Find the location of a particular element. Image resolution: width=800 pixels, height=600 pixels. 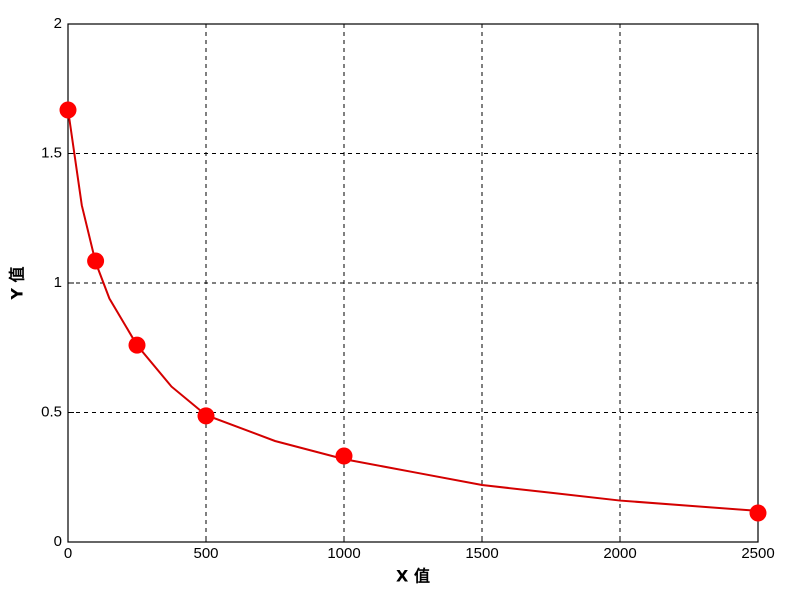

y-tick-label: 2 is located at coordinates (58, 23).